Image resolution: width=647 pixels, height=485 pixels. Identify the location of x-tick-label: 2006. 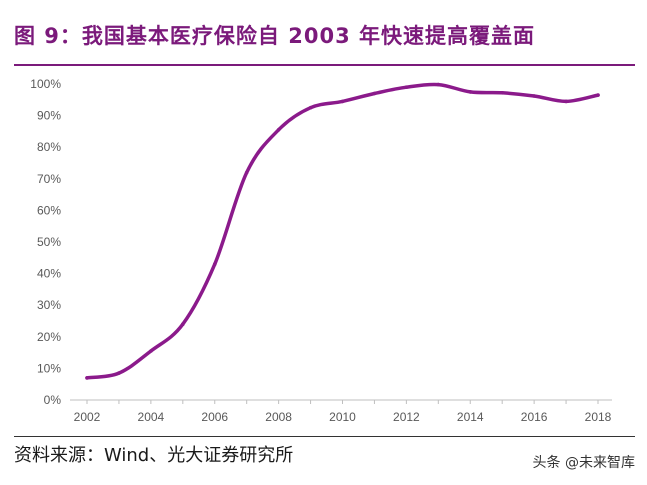
(214, 417).